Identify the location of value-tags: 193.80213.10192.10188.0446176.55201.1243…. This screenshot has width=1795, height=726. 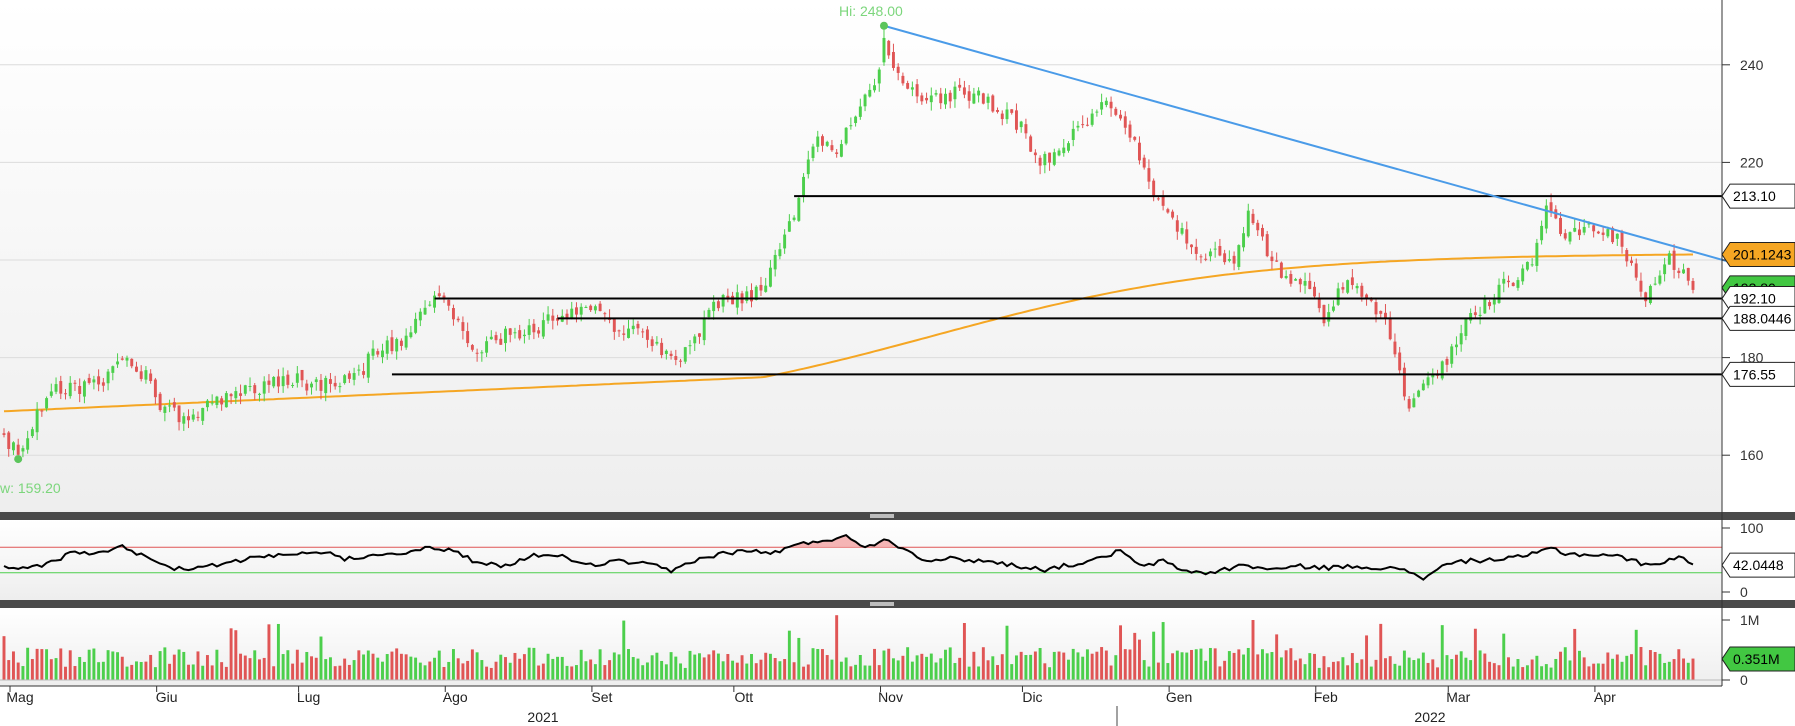
(1758, 427).